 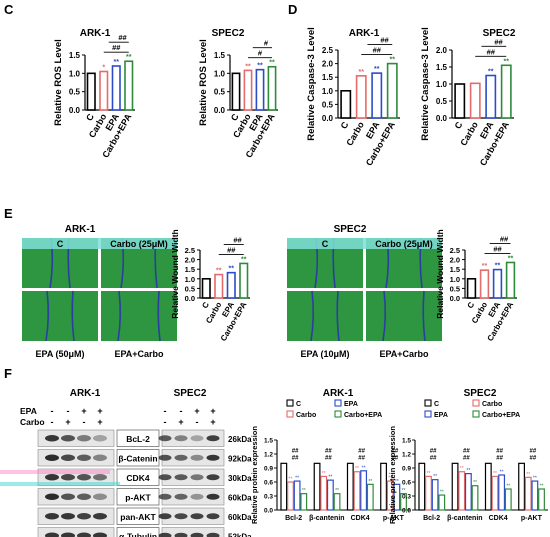 What do you see at coordinates (240, 439) in the screenshot?
I see `kda-label: 26kDa` at bounding box center [240, 439].